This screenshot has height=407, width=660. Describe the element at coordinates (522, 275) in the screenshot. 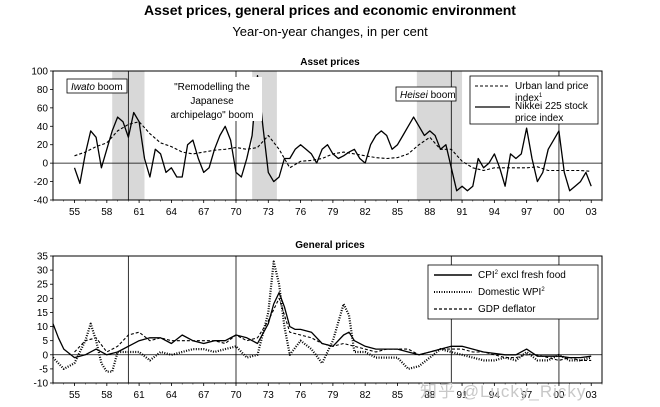

I see `legend-cpi-label: CPI2 excl fresh food` at that location.